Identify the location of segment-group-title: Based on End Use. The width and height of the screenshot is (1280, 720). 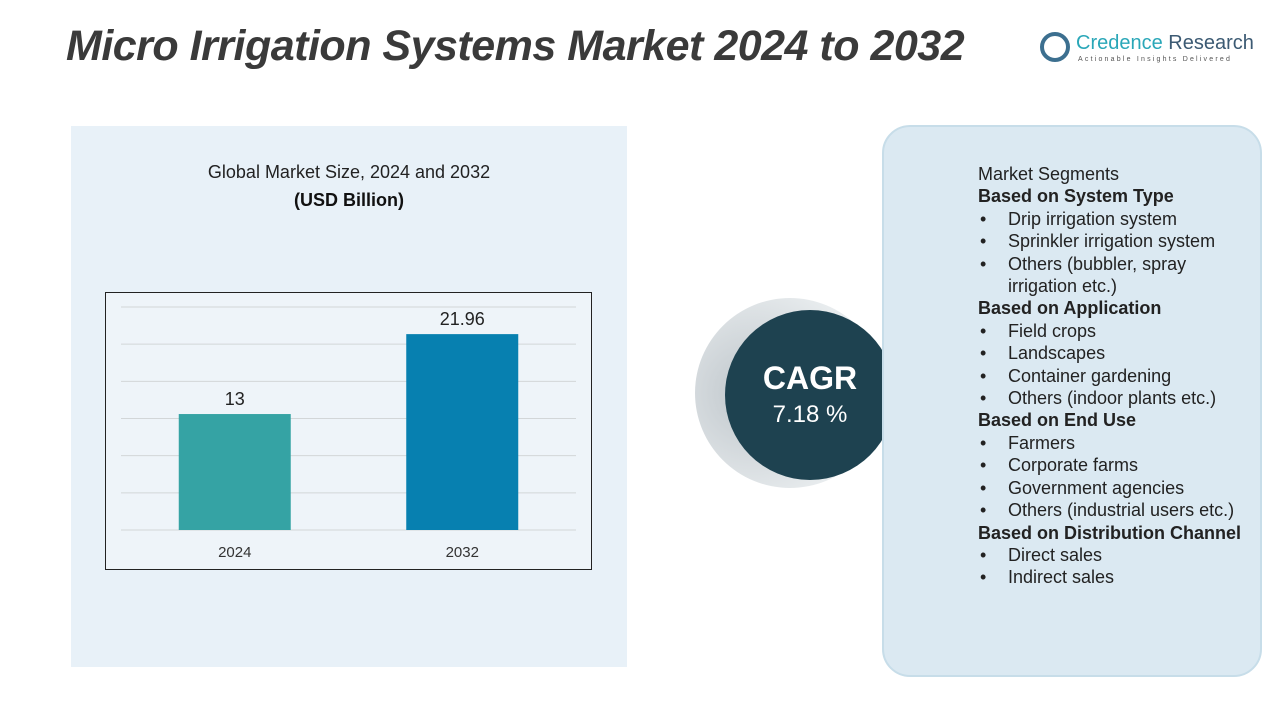
(1057, 420).